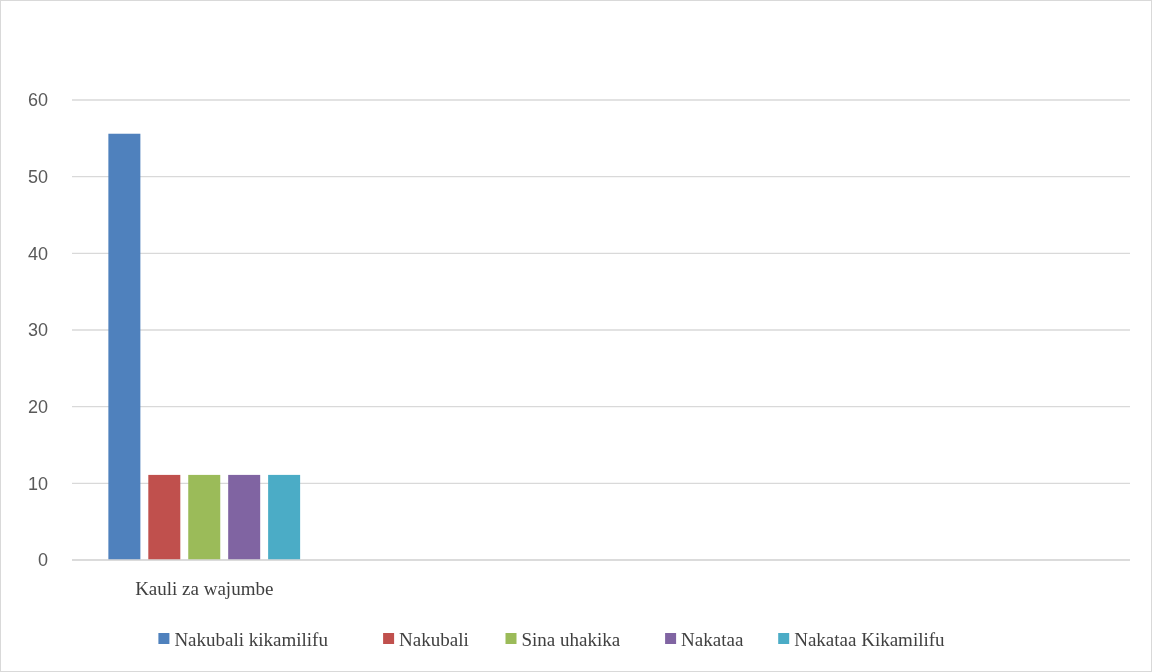 The height and width of the screenshot is (672, 1152). Describe the element at coordinates (37, 483) in the screenshot. I see `y-tick-label: 10` at that location.